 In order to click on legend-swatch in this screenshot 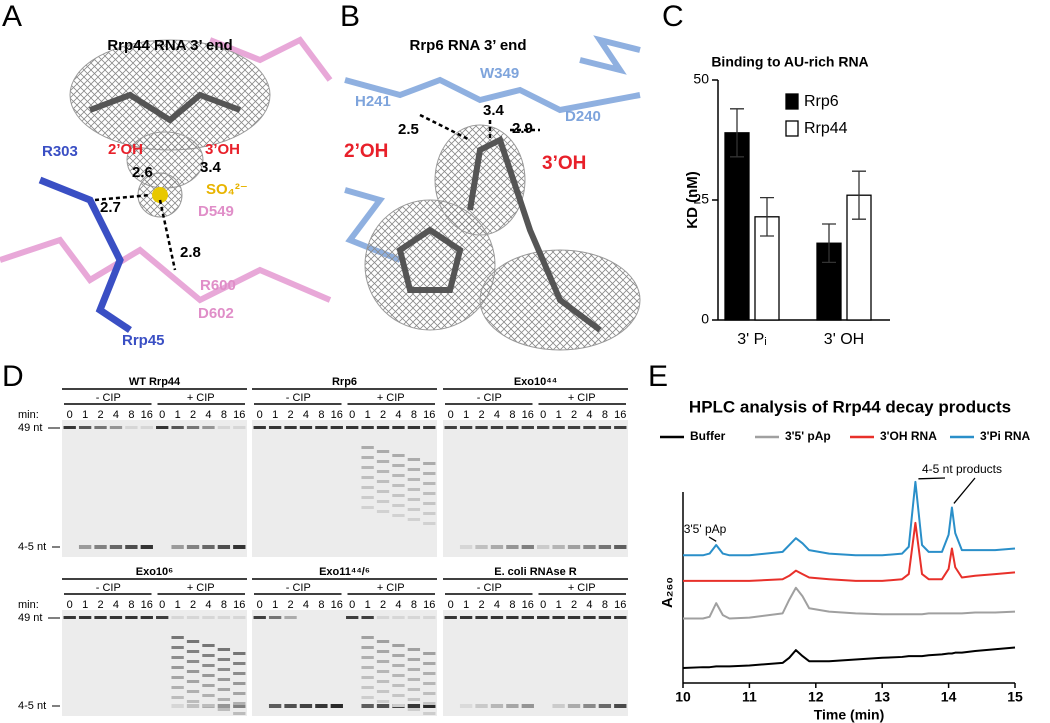, I will do `click(792, 101)`.